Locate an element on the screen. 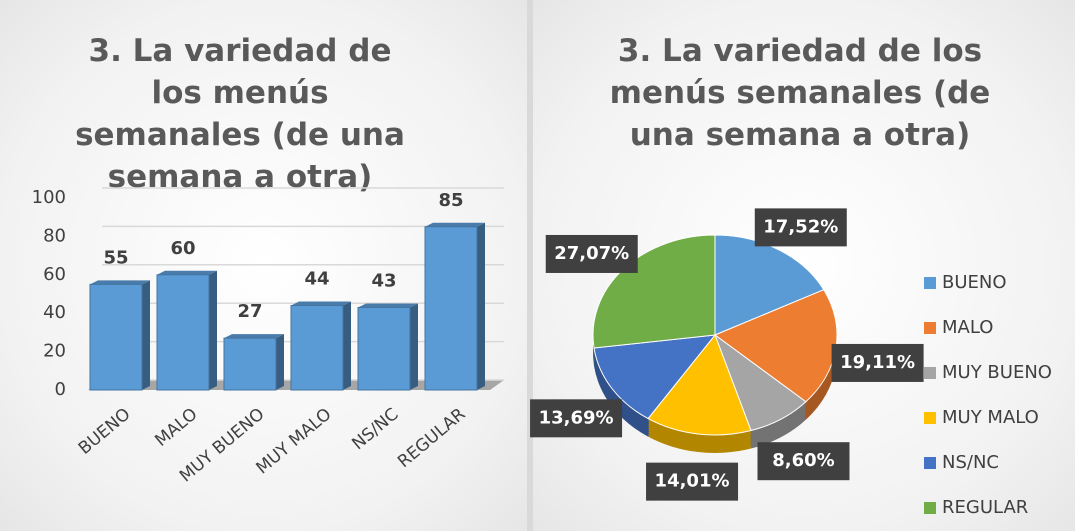 This screenshot has height=531, width=1075. value-label: 27,07% is located at coordinates (591, 253).